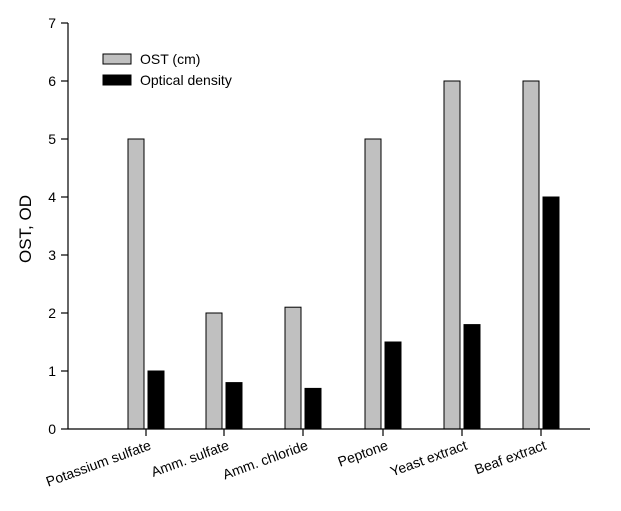  Describe the element at coordinates (52, 139) in the screenshot. I see `y-tick-label: 5` at that location.